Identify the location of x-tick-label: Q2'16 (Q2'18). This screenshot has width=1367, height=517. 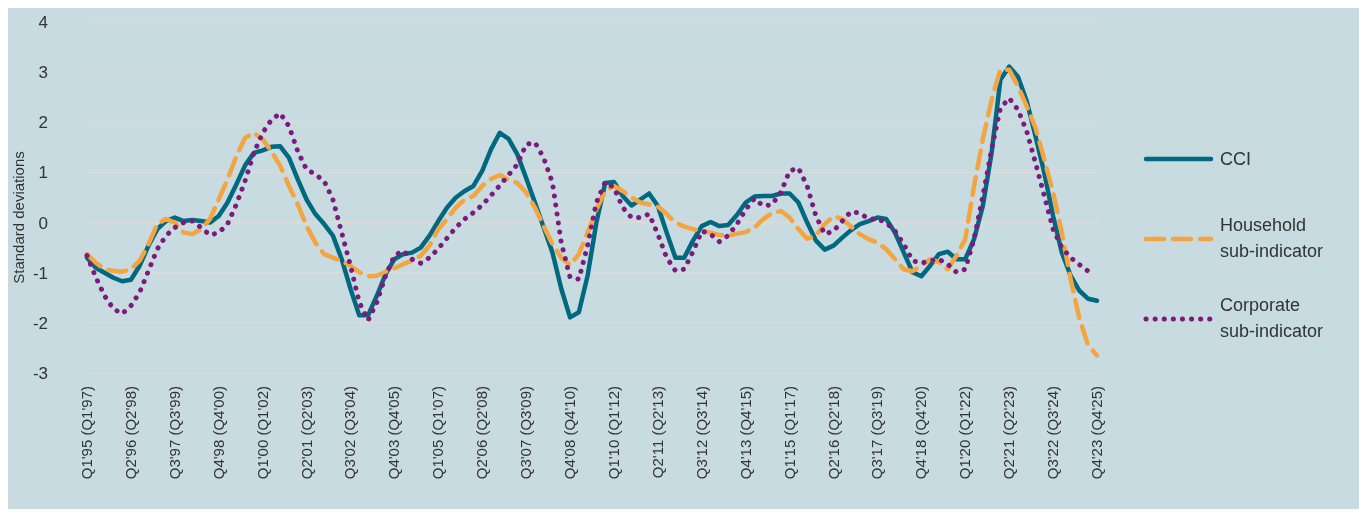
(833, 433).